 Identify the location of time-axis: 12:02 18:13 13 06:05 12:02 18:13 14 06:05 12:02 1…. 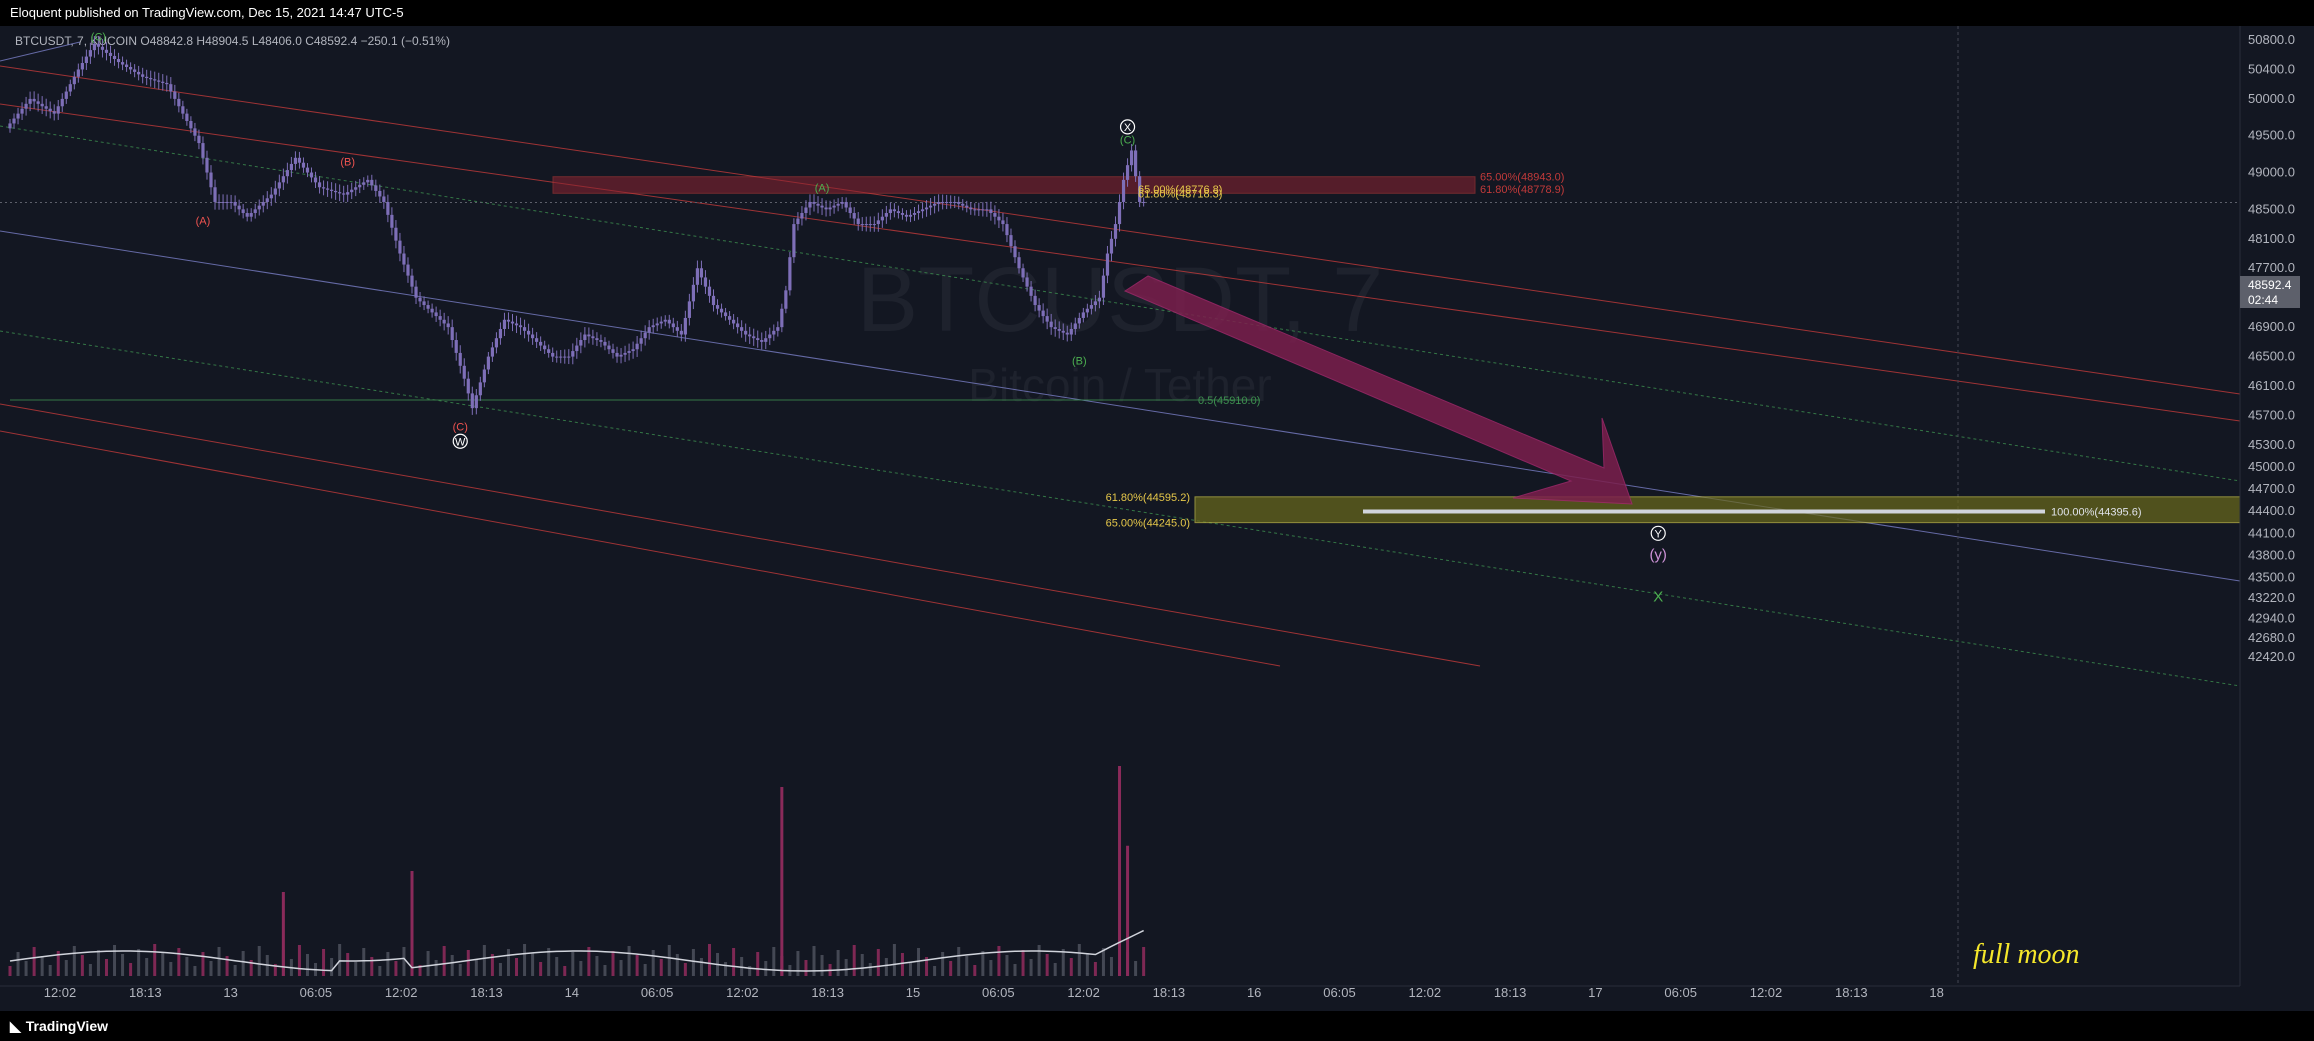
(994, 992).